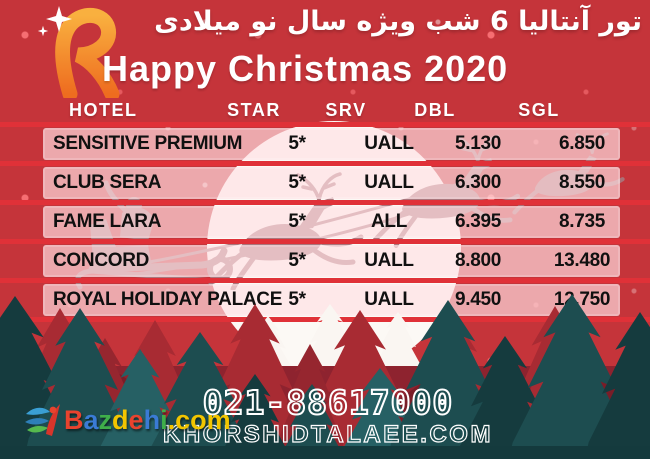 This screenshot has width=650, height=459. Describe the element at coordinates (478, 182) in the screenshot. I see `double-price: 6.300` at that location.